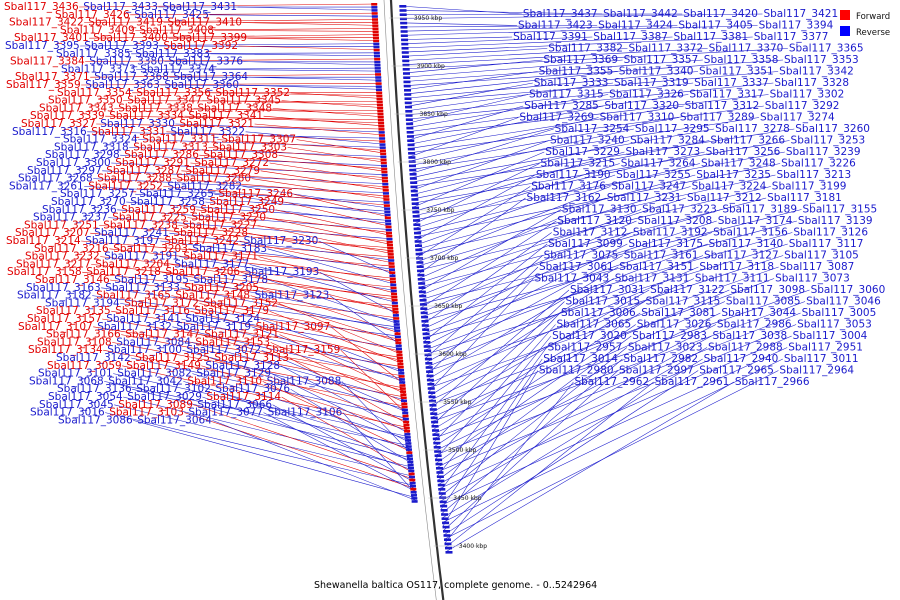 The width and height of the screenshot is (900, 600). Describe the element at coordinates (804, 198) in the screenshot. I see `right-gene-label: Sbal117_3181` at that location.